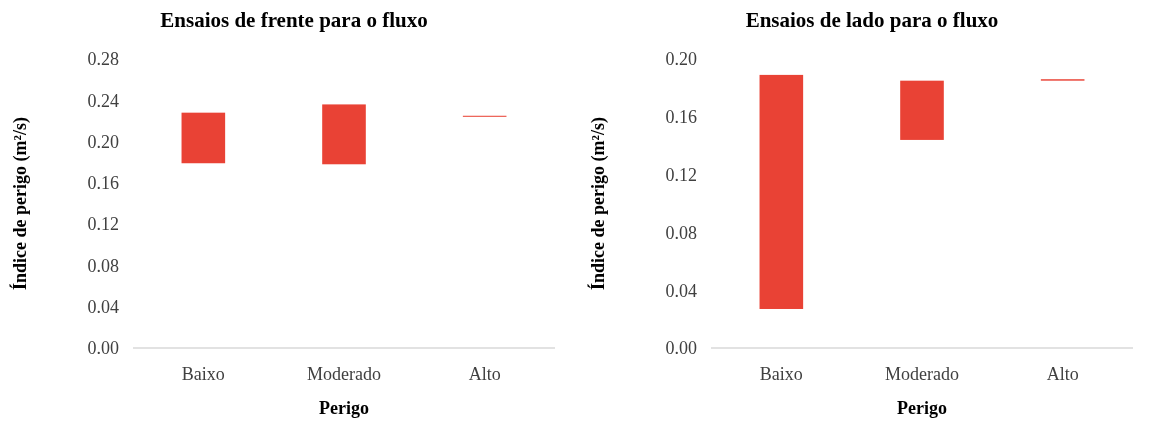  What do you see at coordinates (872, 20) in the screenshot?
I see `chart-title: Ensaios de lado para o fluxo` at bounding box center [872, 20].